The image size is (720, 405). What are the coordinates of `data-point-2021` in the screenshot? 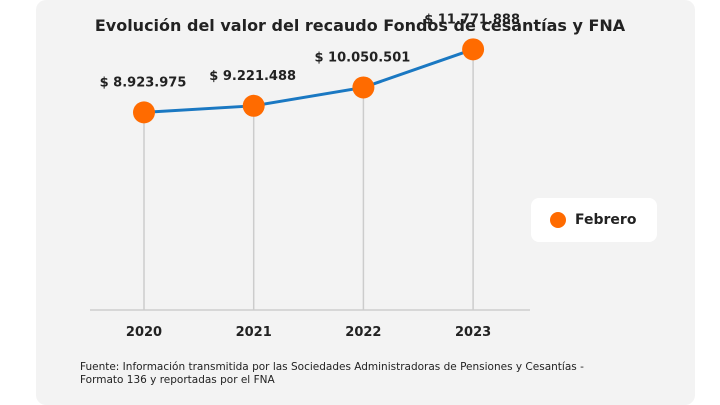 It's located at (253, 105).